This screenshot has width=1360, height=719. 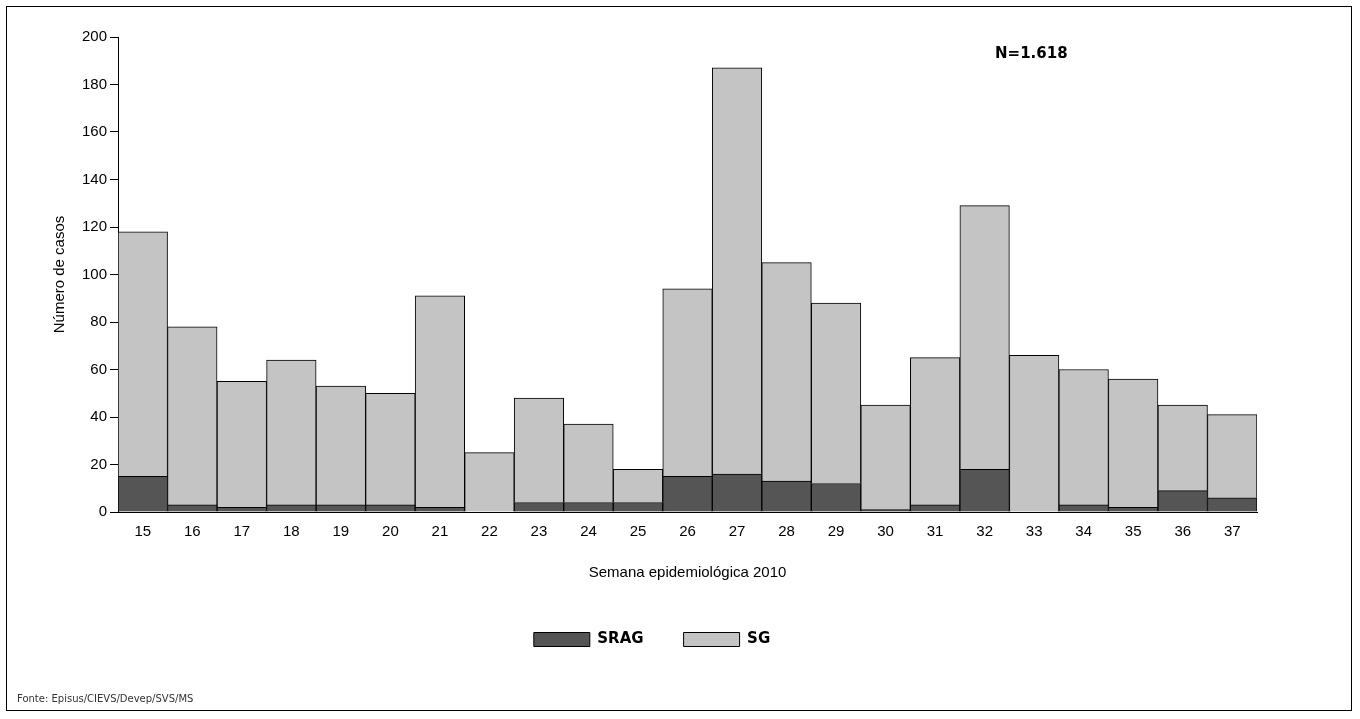 What do you see at coordinates (95, 36) in the screenshot?
I see `y-tick-label: 200` at bounding box center [95, 36].